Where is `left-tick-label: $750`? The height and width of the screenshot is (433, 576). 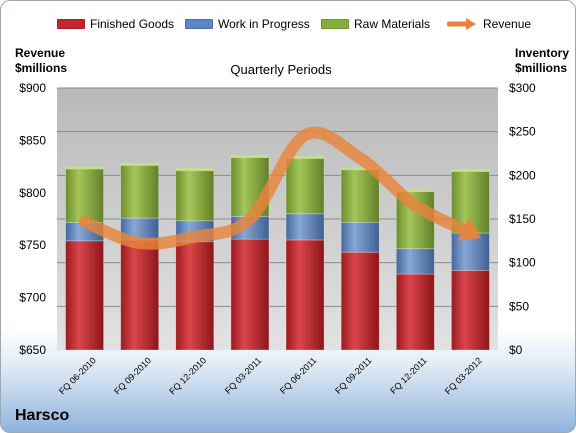
left-tick-label: $750 is located at coordinates (32, 245).